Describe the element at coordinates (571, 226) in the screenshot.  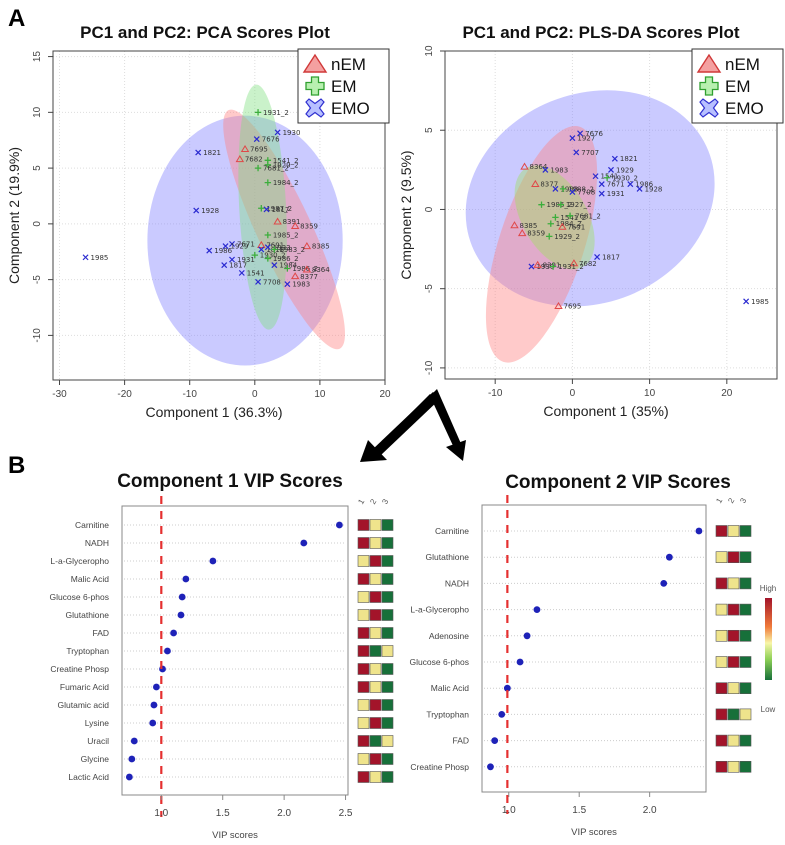
I see `data-point: 7691` at that location.